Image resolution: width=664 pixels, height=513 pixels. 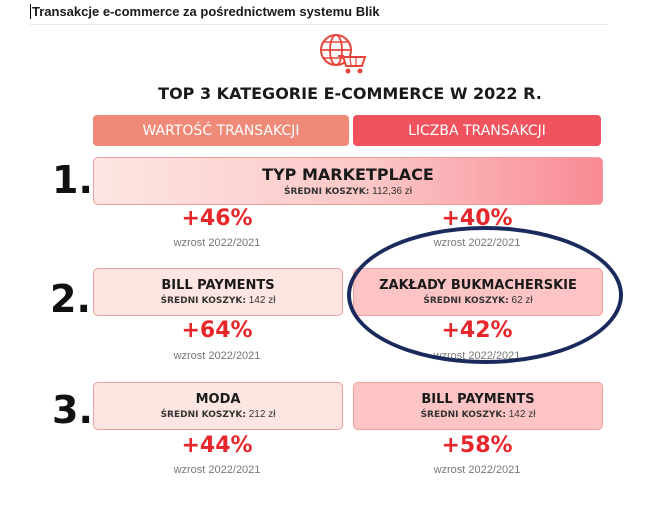 I want to click on category-name: TYP MARKETPLACE, so click(x=348, y=174).